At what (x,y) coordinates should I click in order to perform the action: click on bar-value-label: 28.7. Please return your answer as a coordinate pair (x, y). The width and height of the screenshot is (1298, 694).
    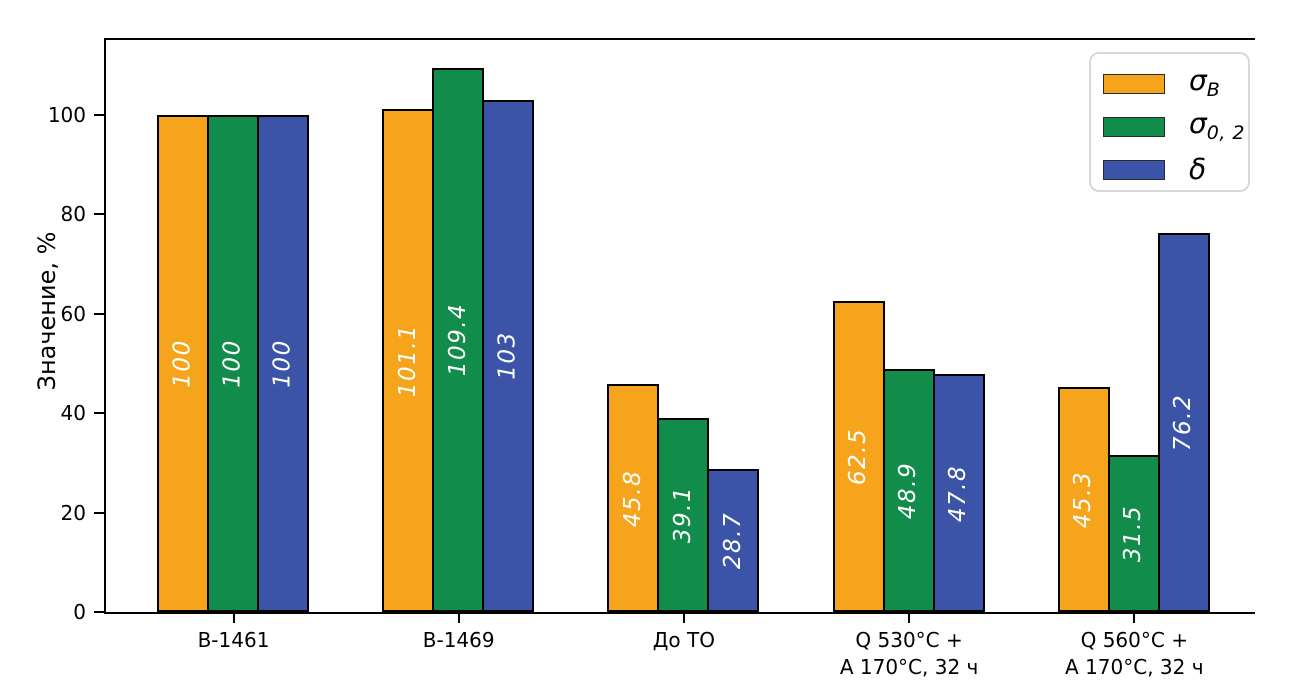
    Looking at the image, I should click on (732, 541).